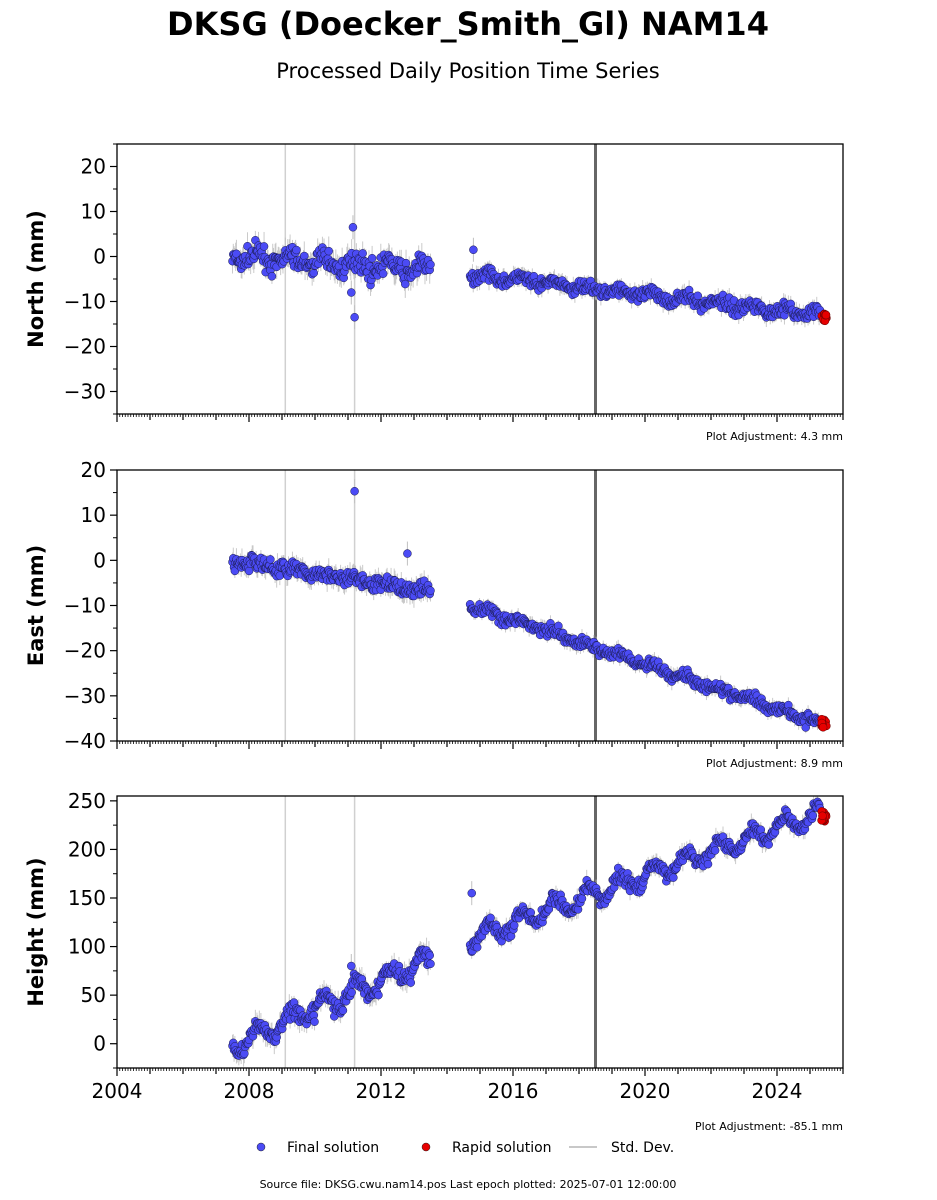 The image size is (937, 1200). I want to click on y-axis-label: North (mm), so click(36, 279).